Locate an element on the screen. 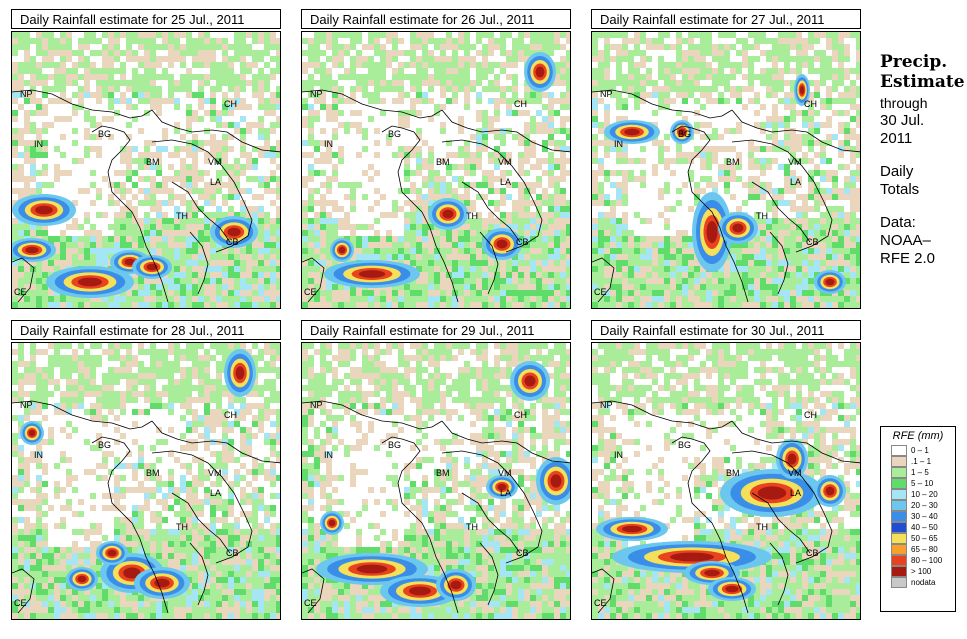 The image size is (967, 639). legend-label: 40 – 50 is located at coordinates (924, 527).